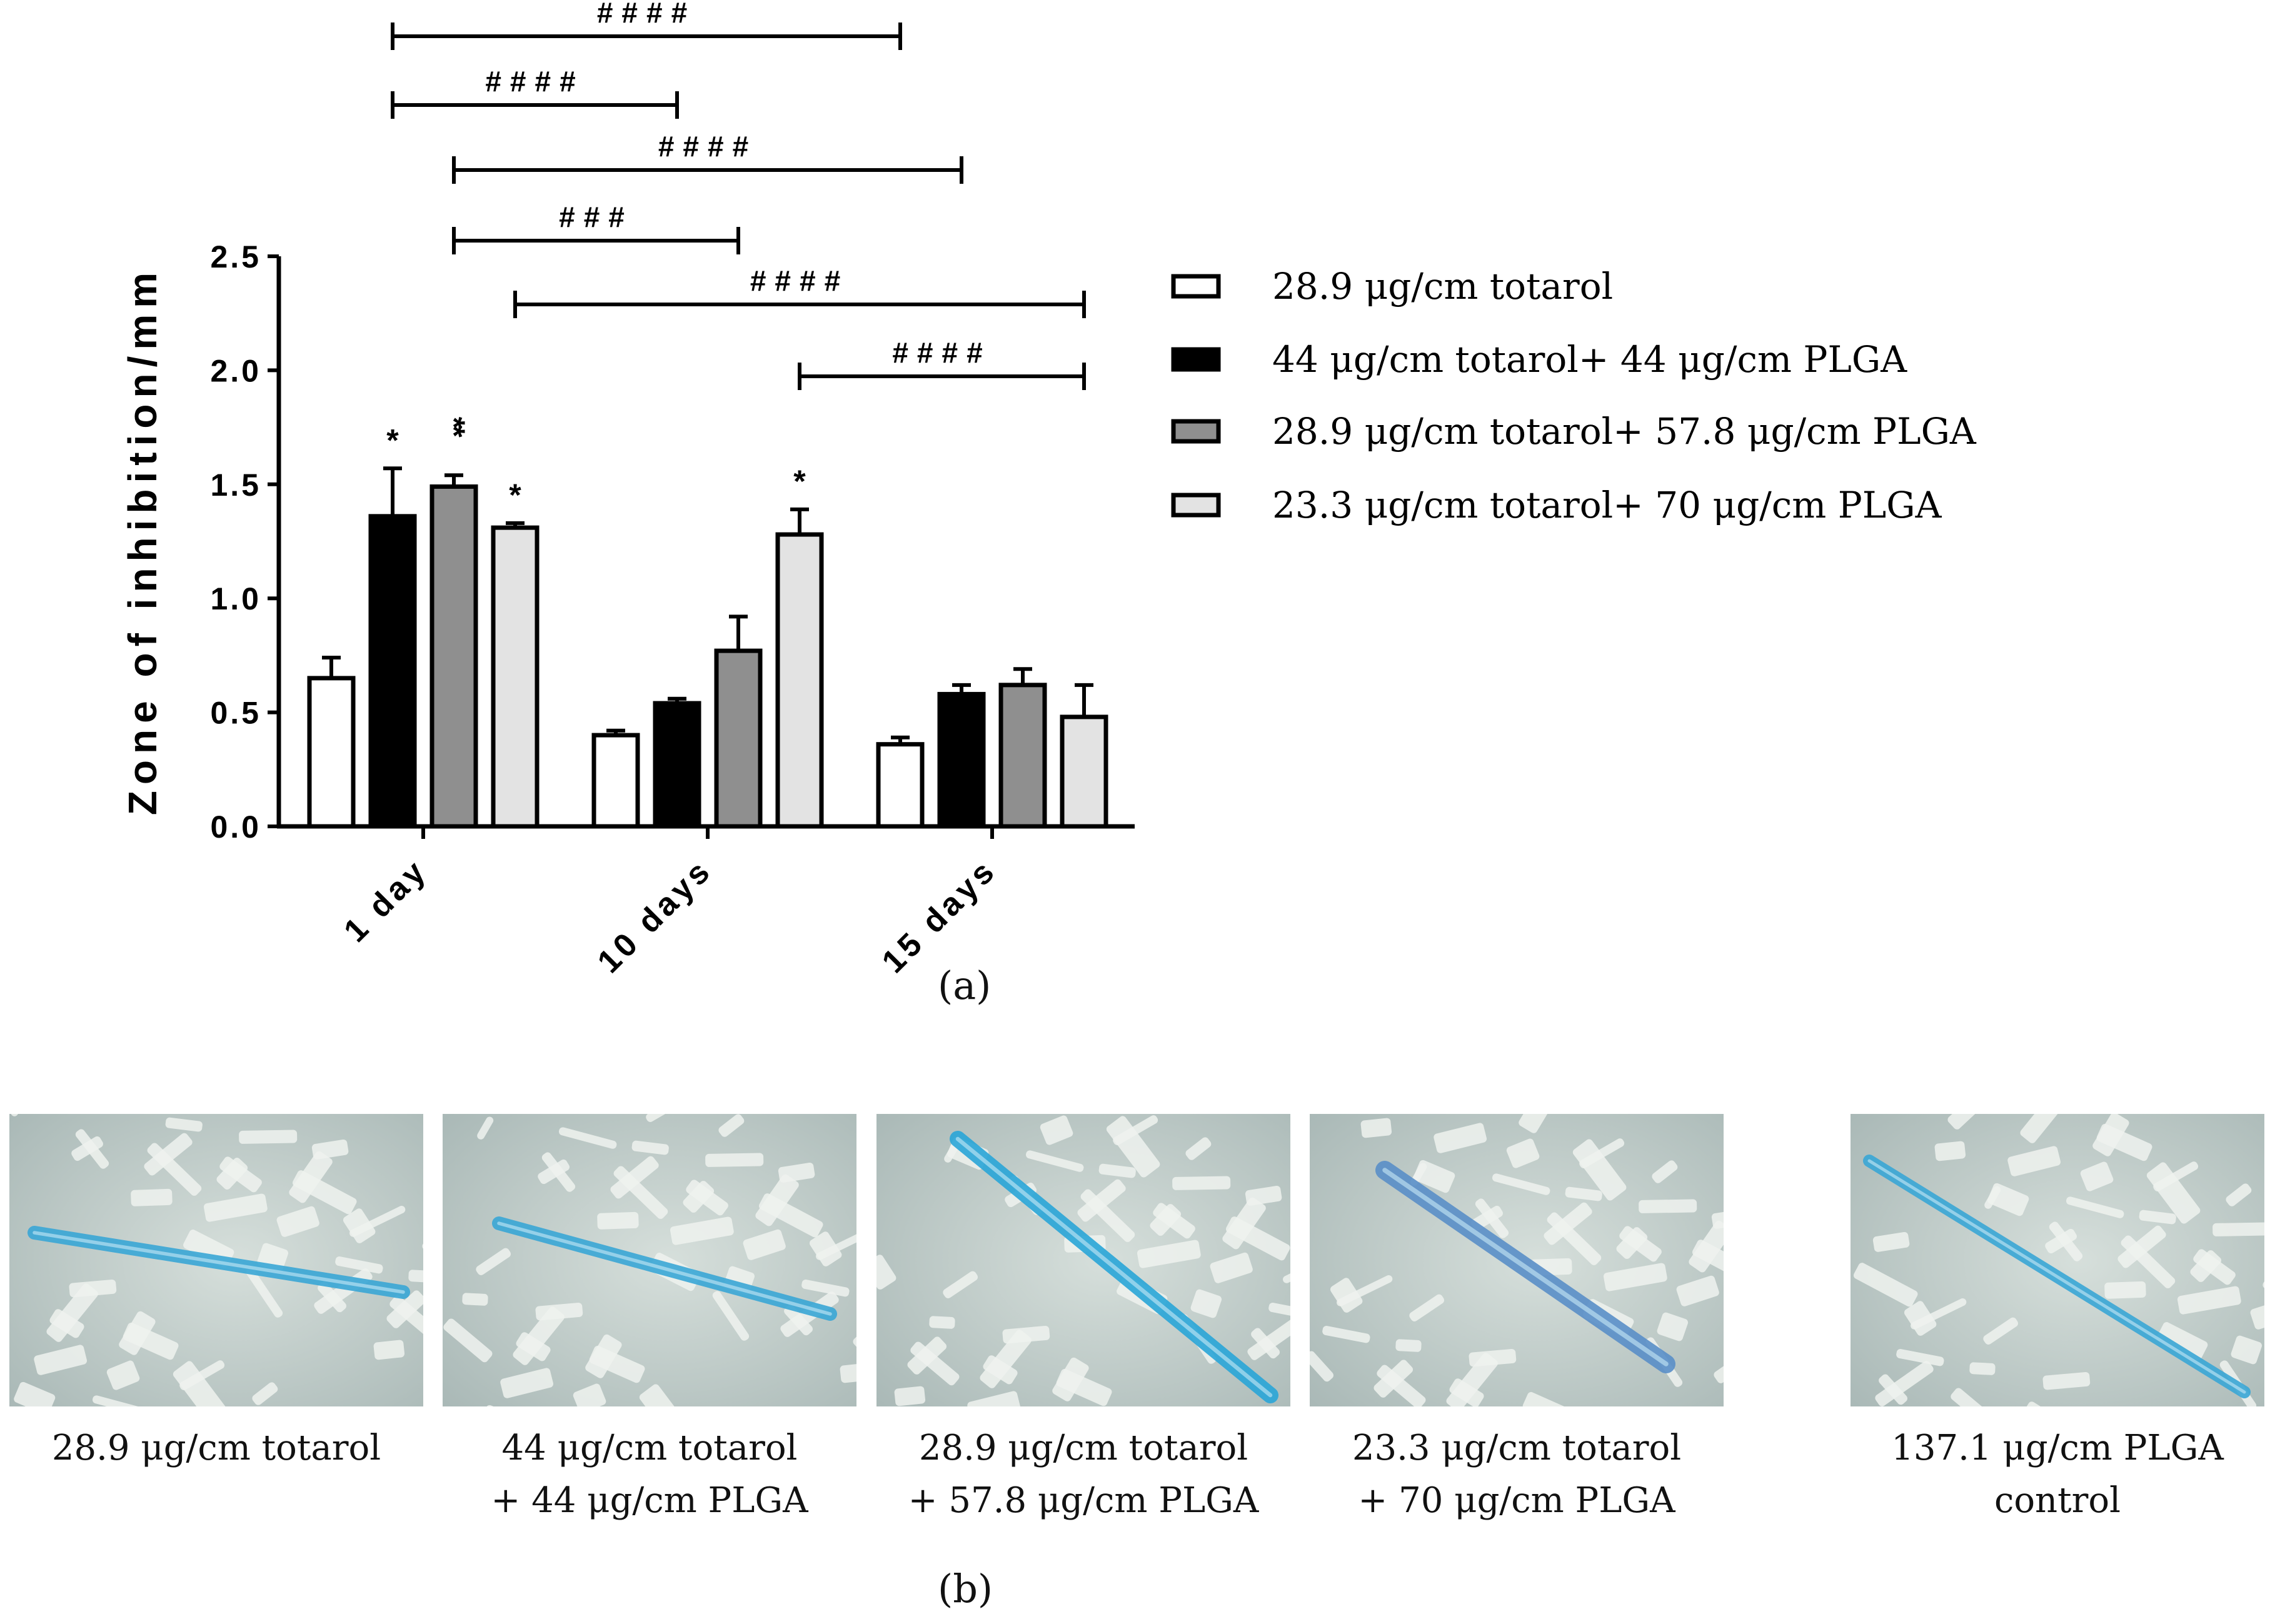 The width and height of the screenshot is (2270, 1624). Describe the element at coordinates (1516, 1500) in the screenshot. I see `photo-caption-line: + 70 μg/cm PLGA` at that location.